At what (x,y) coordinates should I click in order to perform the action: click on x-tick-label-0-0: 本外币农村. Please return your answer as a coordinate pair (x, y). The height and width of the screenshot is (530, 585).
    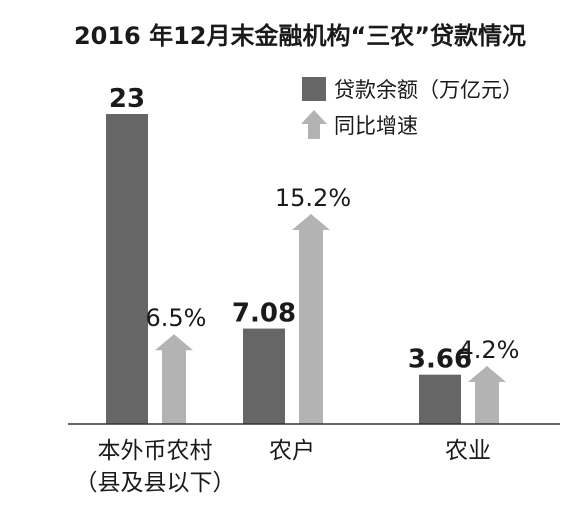
    Looking at the image, I should click on (155, 451).